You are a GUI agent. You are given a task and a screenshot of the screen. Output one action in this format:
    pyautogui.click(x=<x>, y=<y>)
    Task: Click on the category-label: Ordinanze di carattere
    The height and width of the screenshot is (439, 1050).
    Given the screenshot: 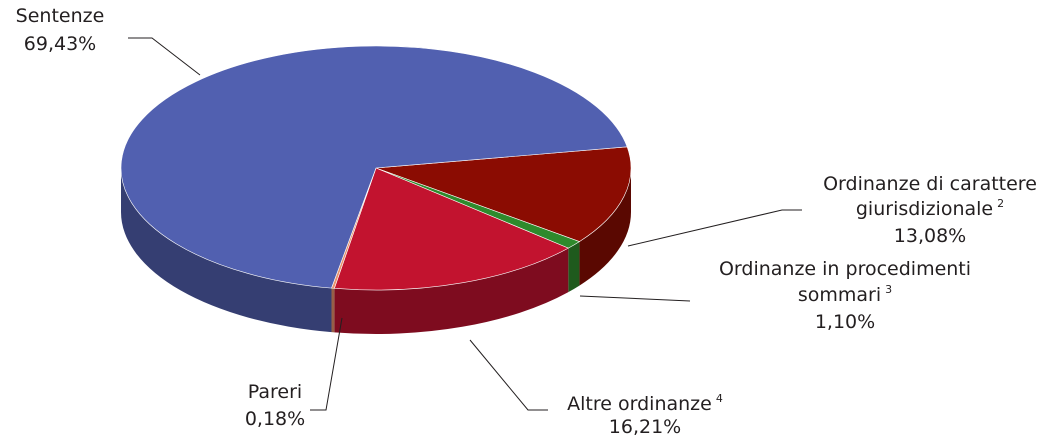 What is the action you would take?
    pyautogui.click(x=930, y=184)
    